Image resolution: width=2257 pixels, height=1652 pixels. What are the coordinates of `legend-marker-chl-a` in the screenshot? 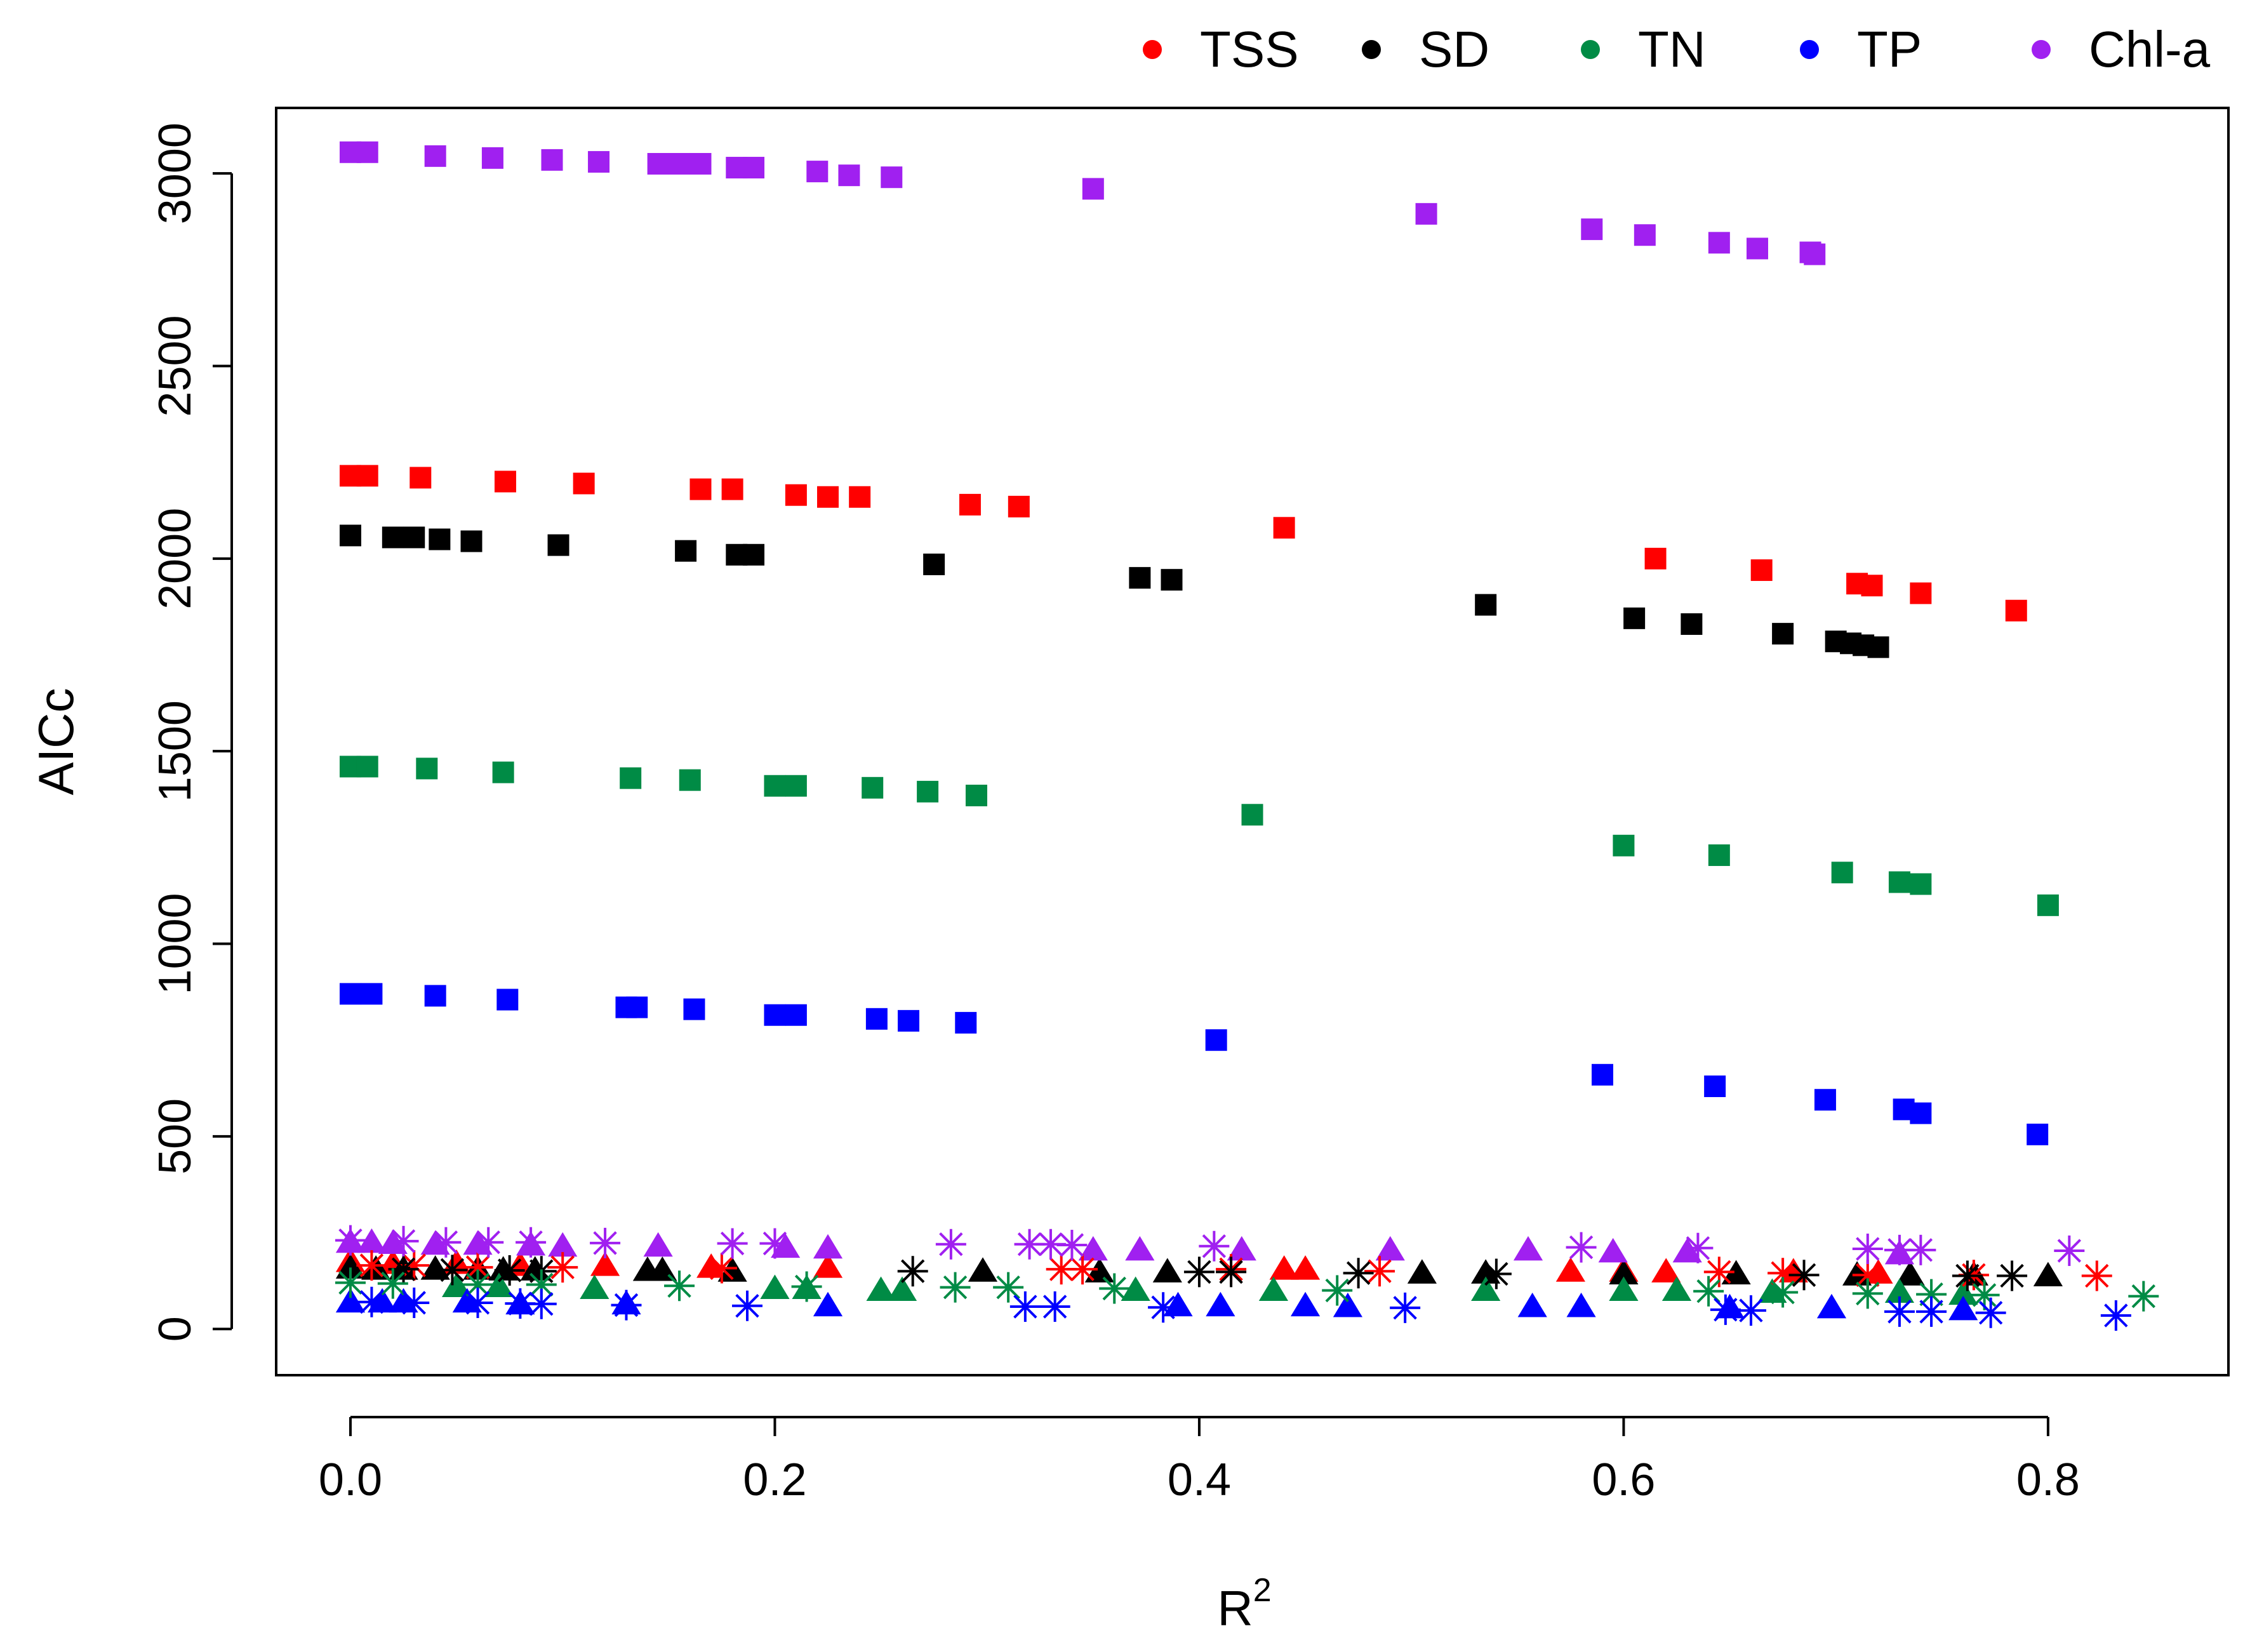 It's located at (2041, 49).